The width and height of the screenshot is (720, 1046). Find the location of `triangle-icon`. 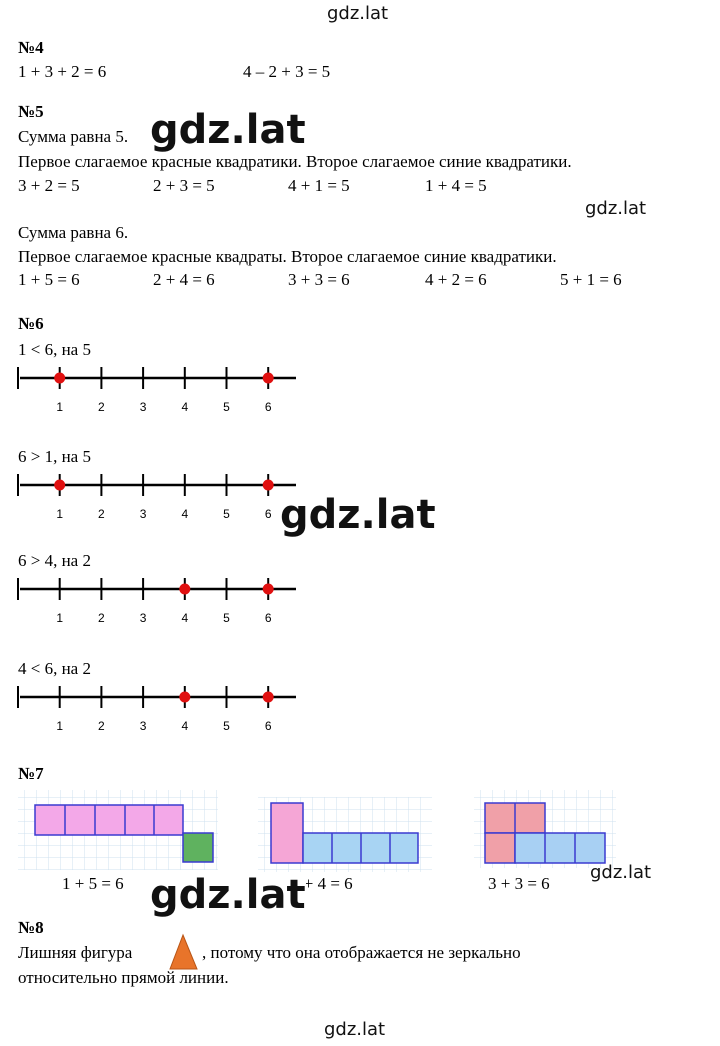

triangle-icon is located at coordinates (183, 951).